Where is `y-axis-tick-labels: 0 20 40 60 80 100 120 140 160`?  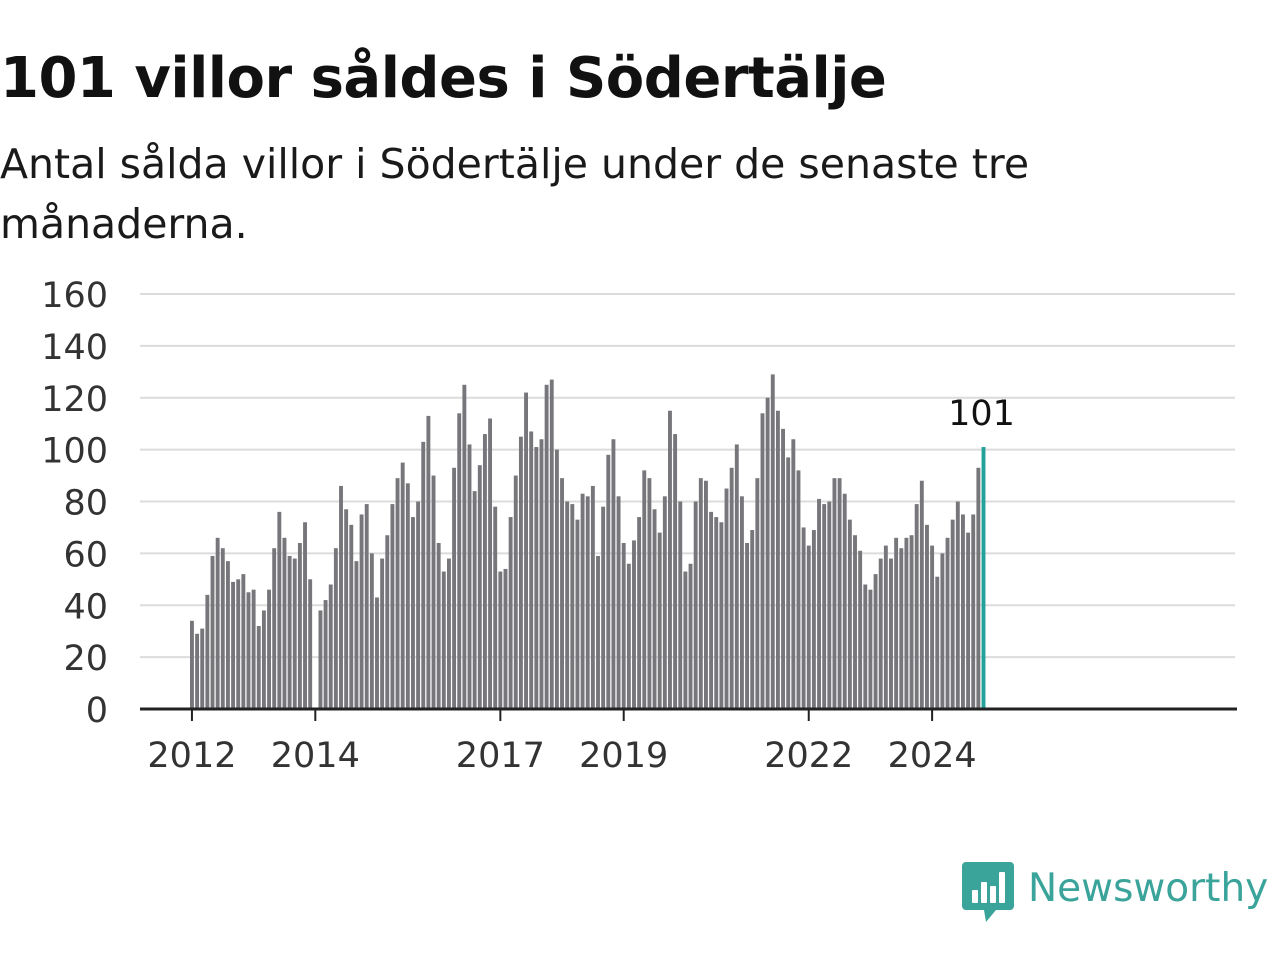
y-axis-tick-labels: 0 20 40 60 80 100 120 140 160 is located at coordinates (74, 503).